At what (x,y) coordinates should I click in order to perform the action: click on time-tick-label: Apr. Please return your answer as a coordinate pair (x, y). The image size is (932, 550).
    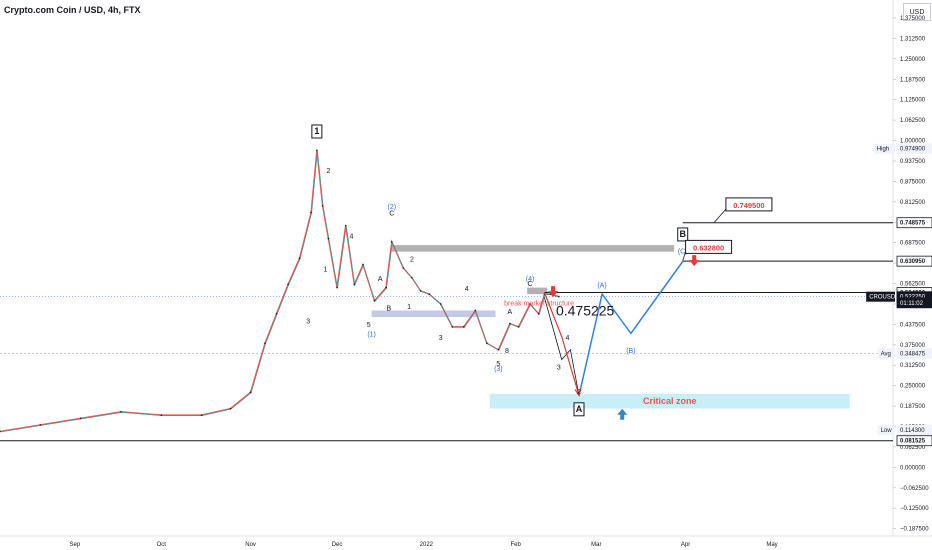
    Looking at the image, I should click on (685, 545).